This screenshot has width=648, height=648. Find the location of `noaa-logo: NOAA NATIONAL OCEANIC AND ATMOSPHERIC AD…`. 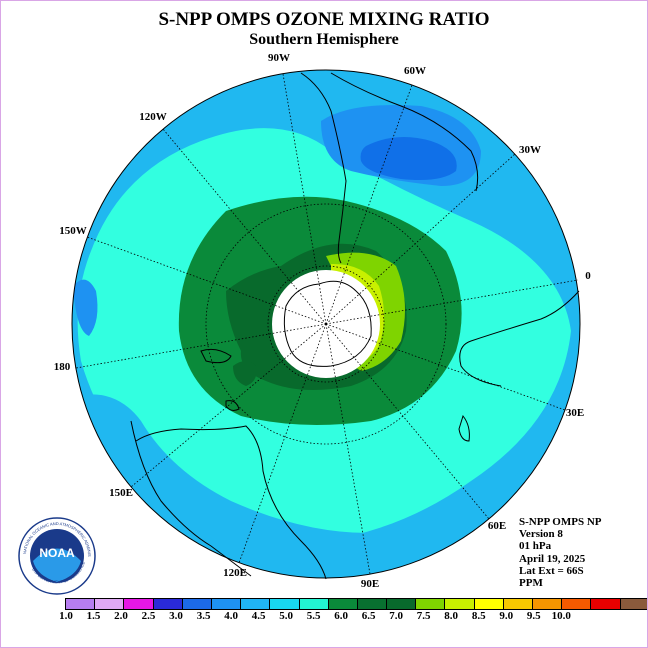

noaa-logo: NOAA NATIONAL OCEANIC AND ATMOSPHERIC AD… is located at coordinates (56, 555).